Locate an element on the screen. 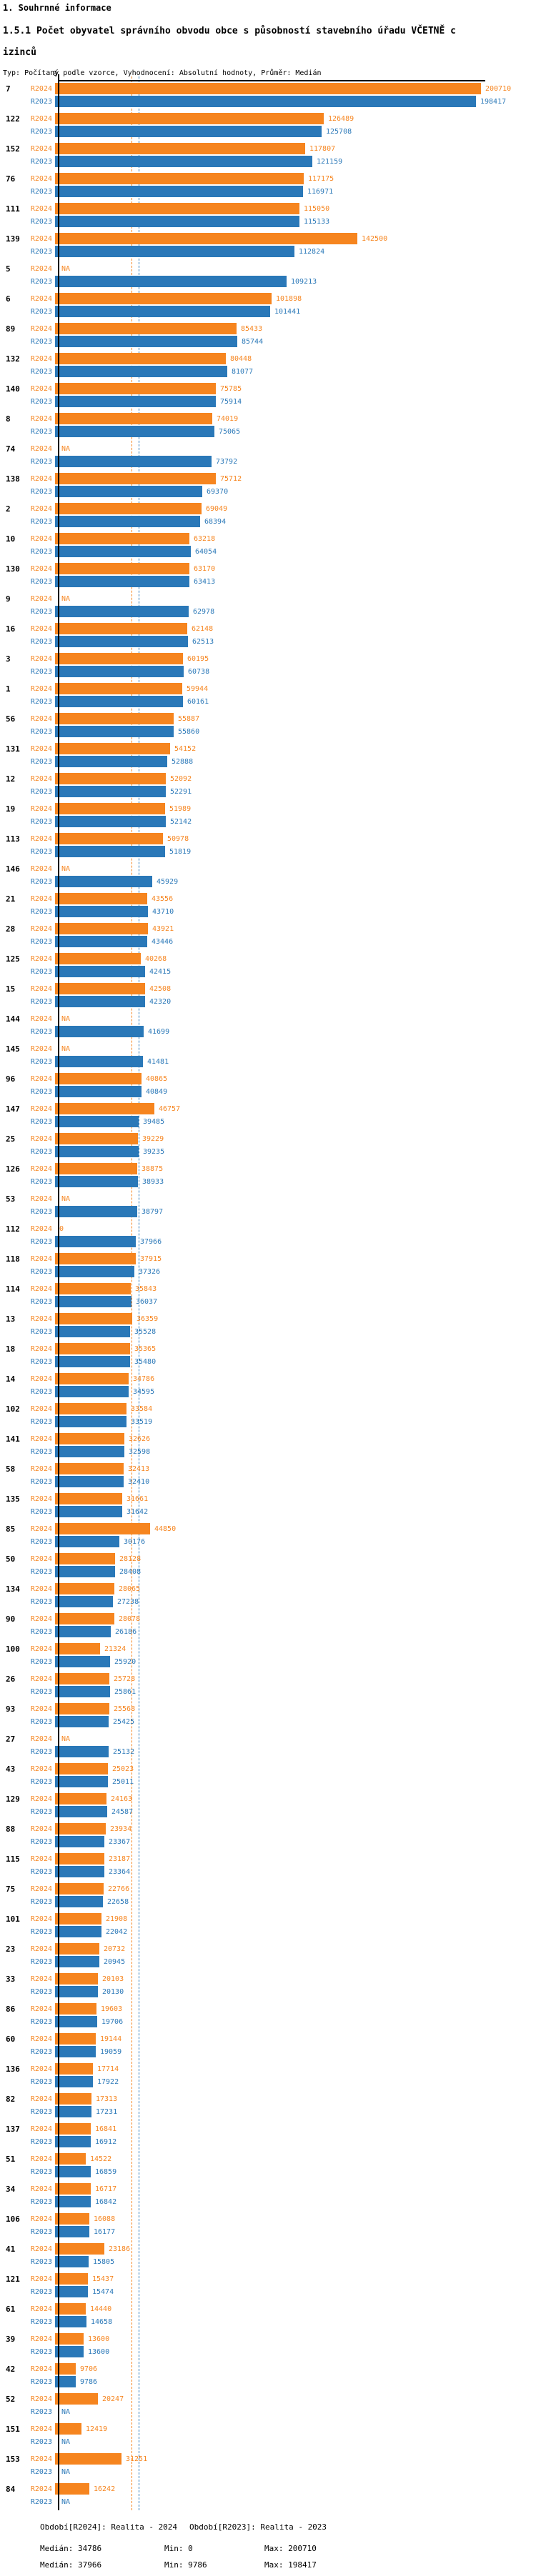  value-label: 42415 is located at coordinates (160, 971).